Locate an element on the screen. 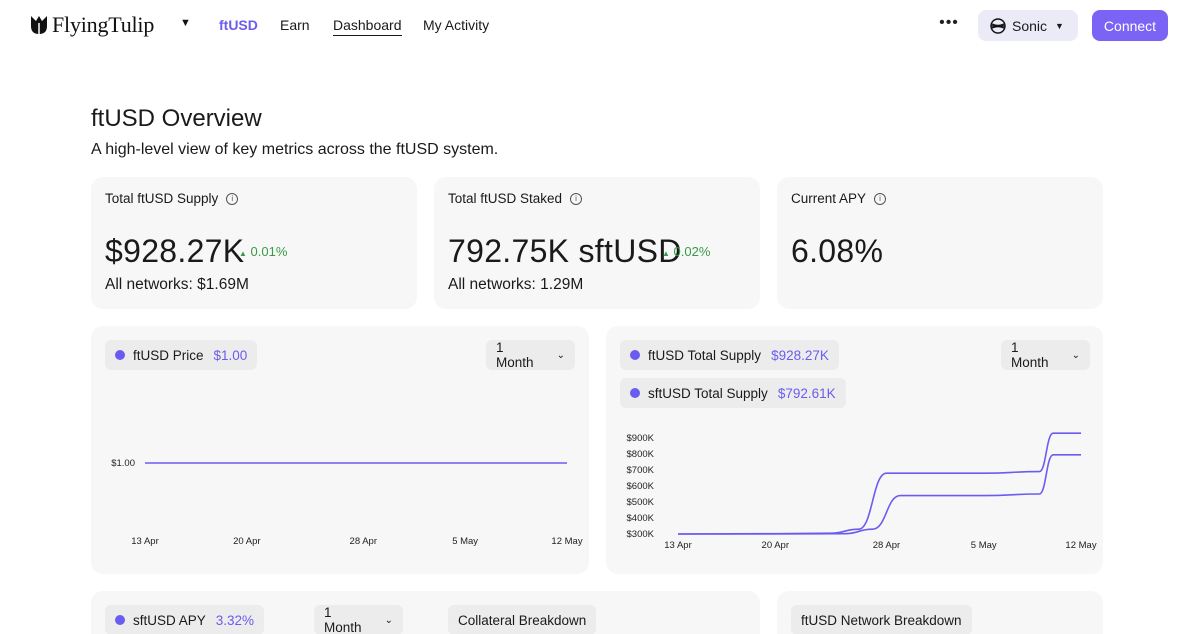  y-tick-label: $700K is located at coordinates (641, 470).